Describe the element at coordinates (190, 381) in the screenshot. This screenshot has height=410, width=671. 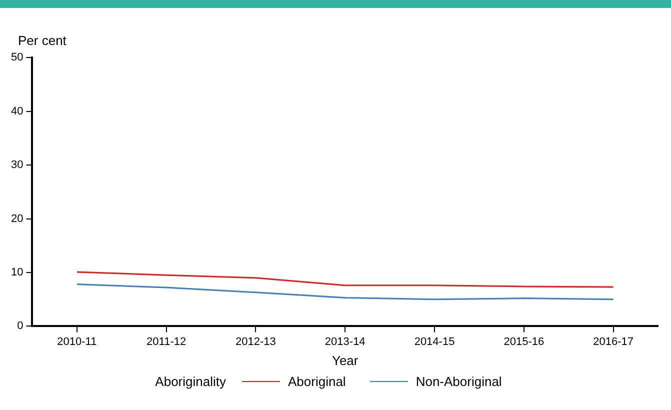
I see `legend-title: Aboriginality` at that location.